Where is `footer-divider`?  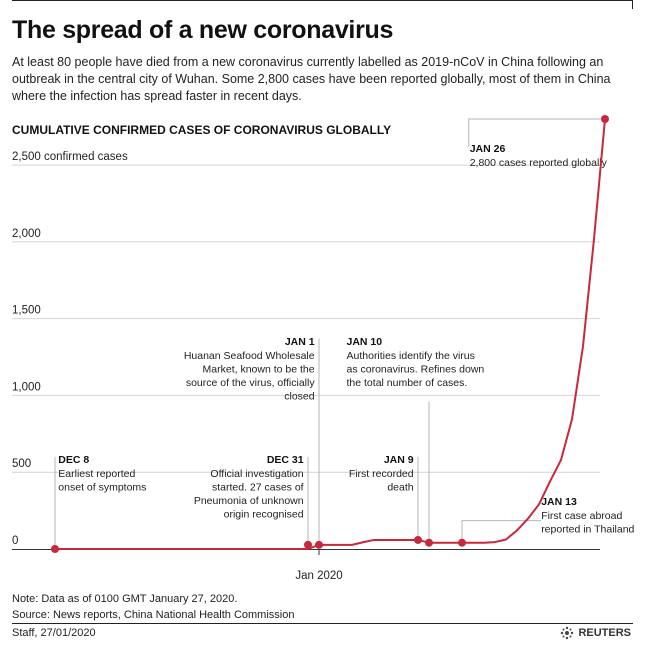
footer-divider is located at coordinates (322, 623).